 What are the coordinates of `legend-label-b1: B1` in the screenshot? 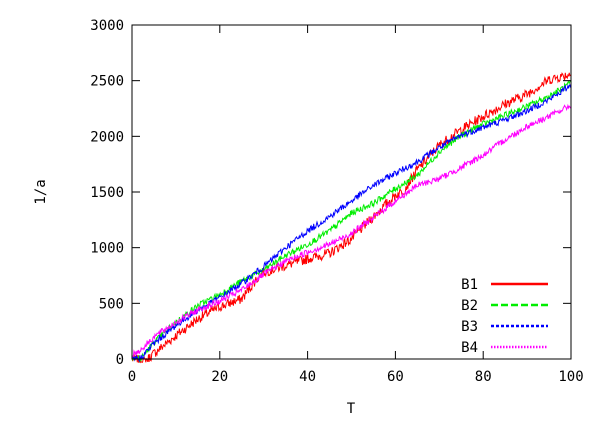 It's located at (469, 285).